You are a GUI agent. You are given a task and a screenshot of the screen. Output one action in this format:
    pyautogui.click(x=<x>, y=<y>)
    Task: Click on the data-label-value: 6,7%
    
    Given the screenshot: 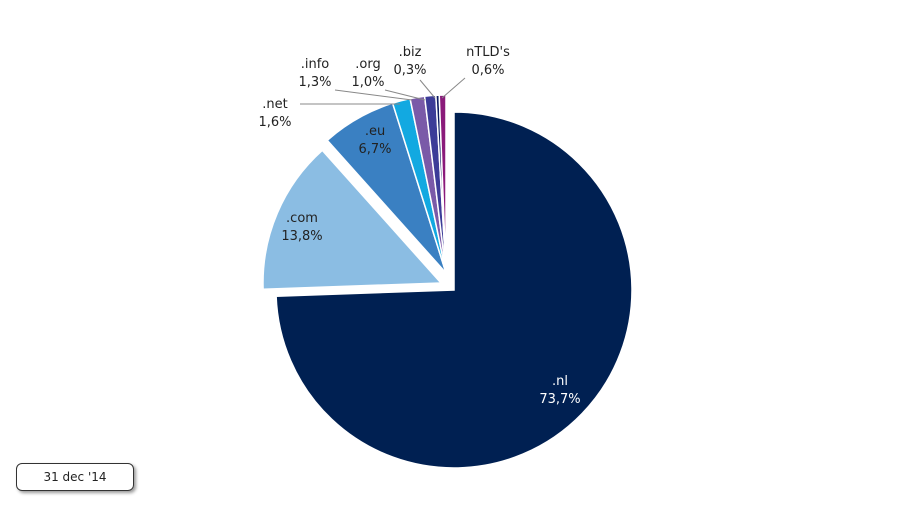 What is the action you would take?
    pyautogui.click(x=374, y=149)
    